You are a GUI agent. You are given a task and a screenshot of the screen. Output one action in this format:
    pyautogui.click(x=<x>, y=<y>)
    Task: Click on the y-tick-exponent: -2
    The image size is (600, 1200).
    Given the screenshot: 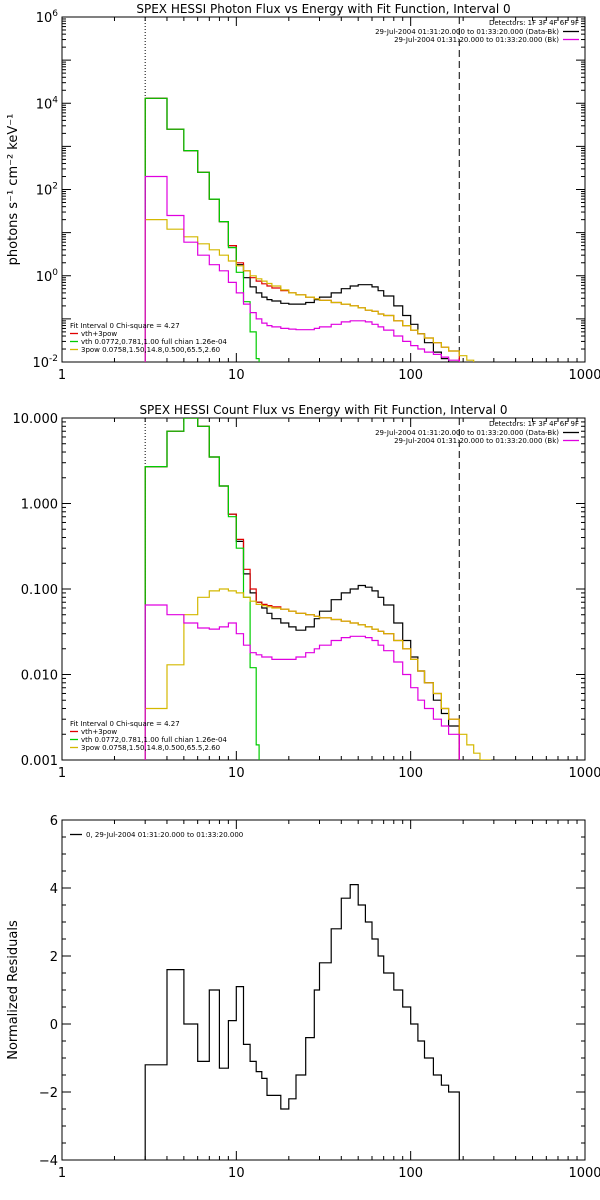 What is the action you would take?
    pyautogui.click(x=53, y=359)
    